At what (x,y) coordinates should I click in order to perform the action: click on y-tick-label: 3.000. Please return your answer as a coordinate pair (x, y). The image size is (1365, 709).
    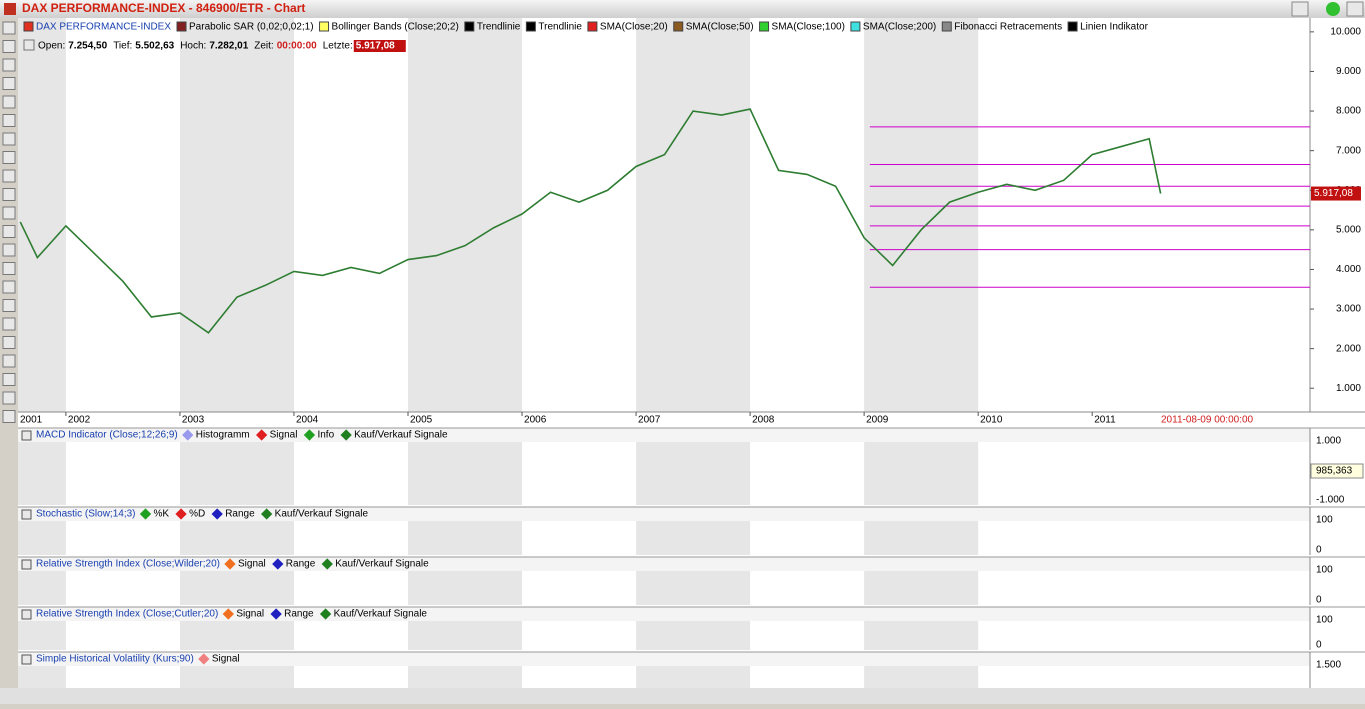
    Looking at the image, I should click on (1348, 309).